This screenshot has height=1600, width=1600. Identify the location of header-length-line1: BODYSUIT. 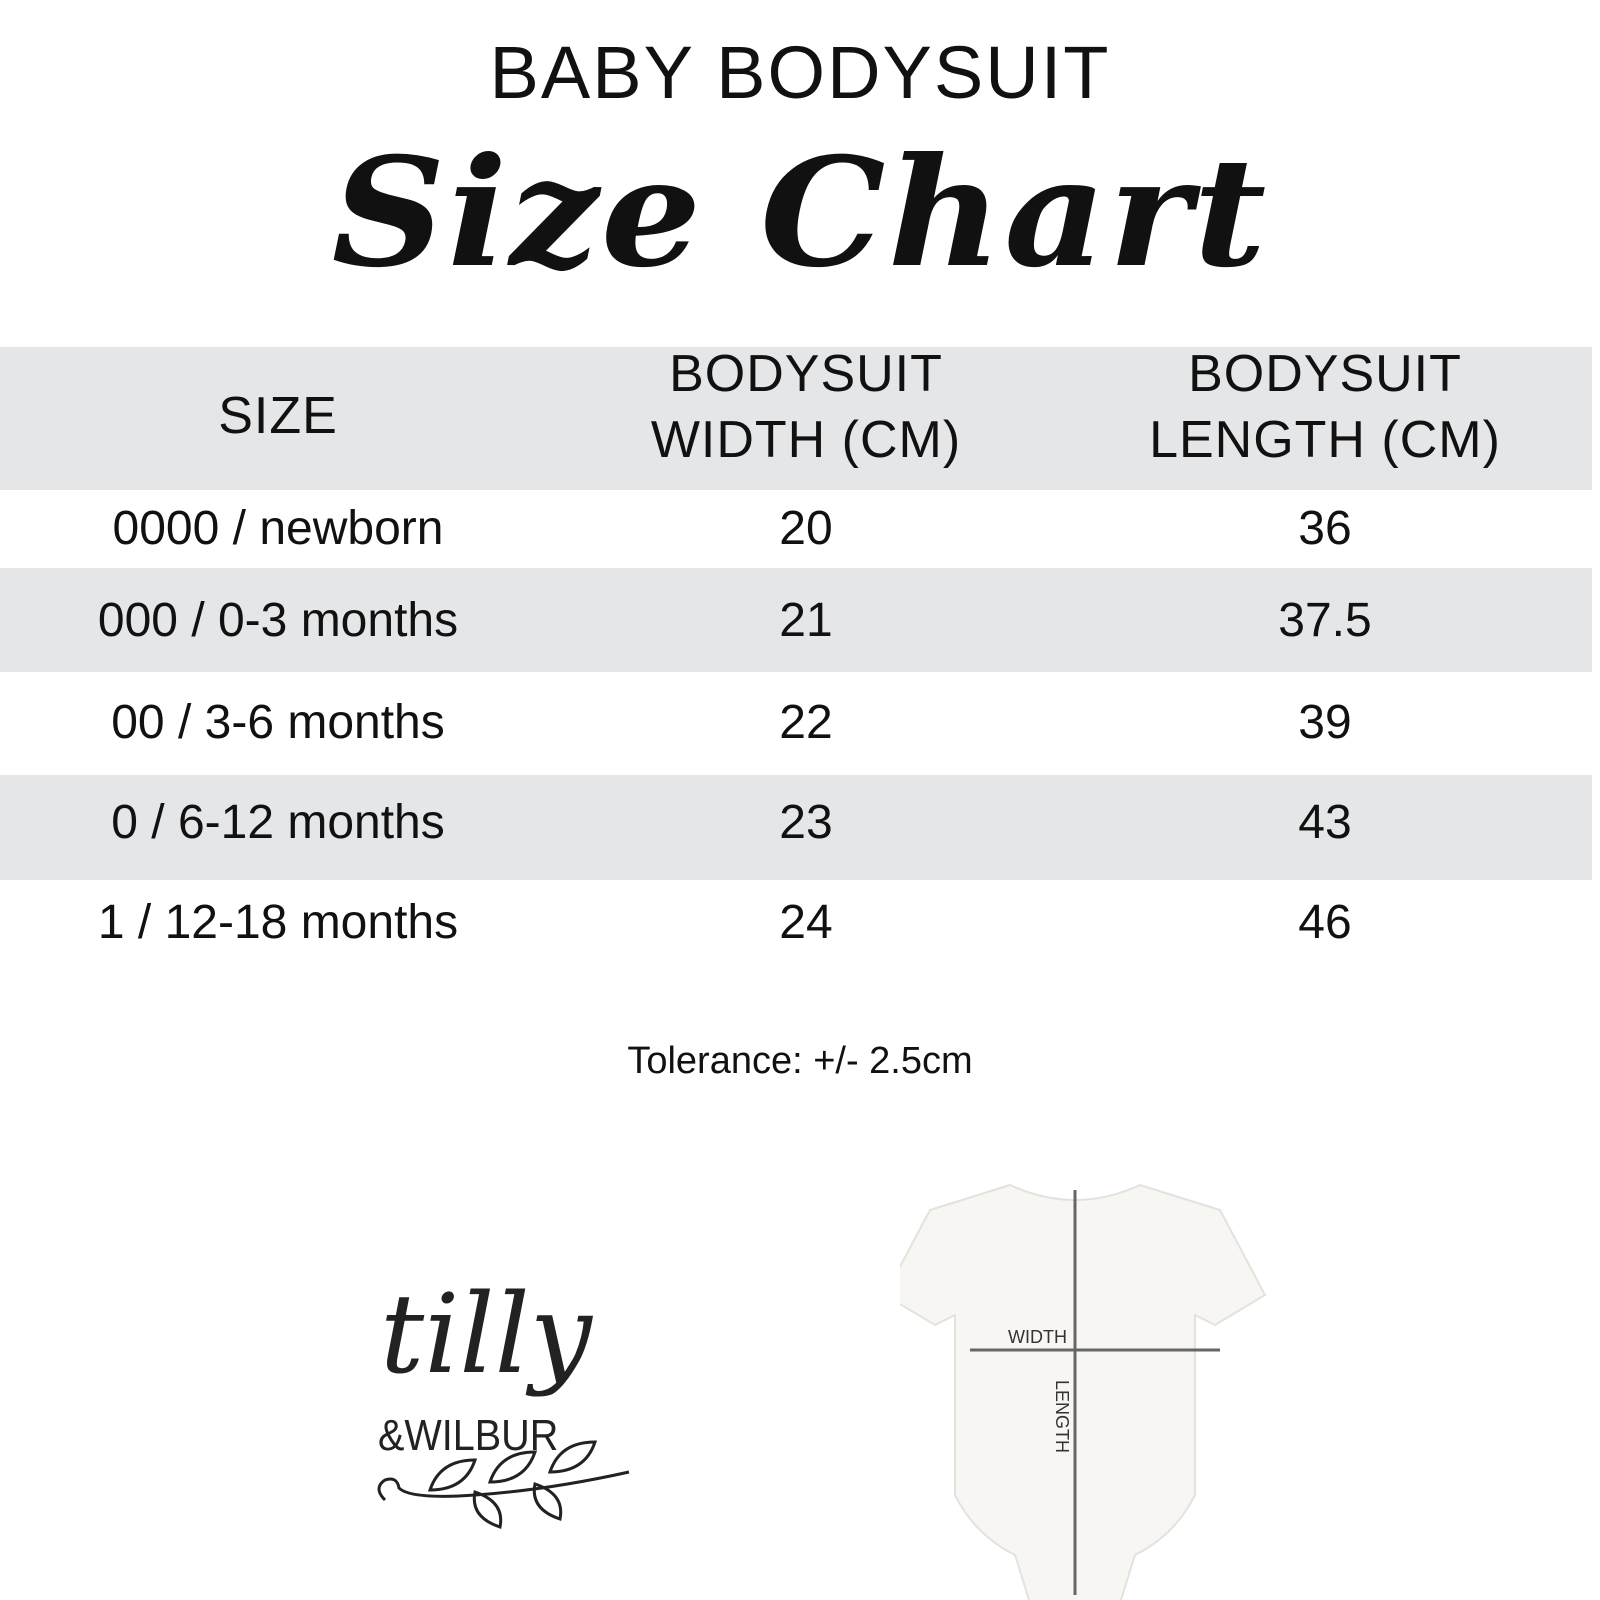
(1325, 374).